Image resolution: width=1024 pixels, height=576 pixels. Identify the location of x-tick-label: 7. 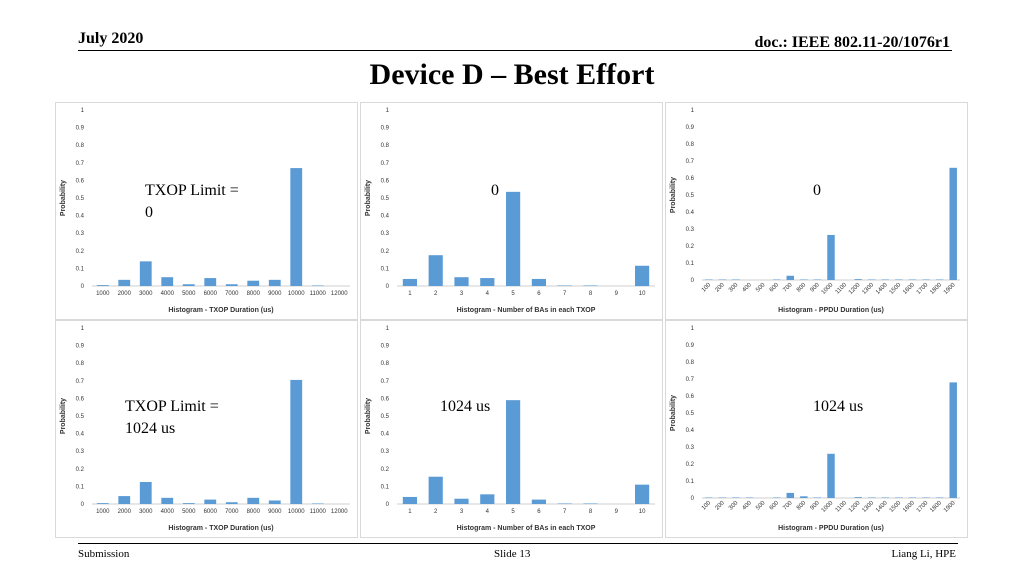
(565, 294).